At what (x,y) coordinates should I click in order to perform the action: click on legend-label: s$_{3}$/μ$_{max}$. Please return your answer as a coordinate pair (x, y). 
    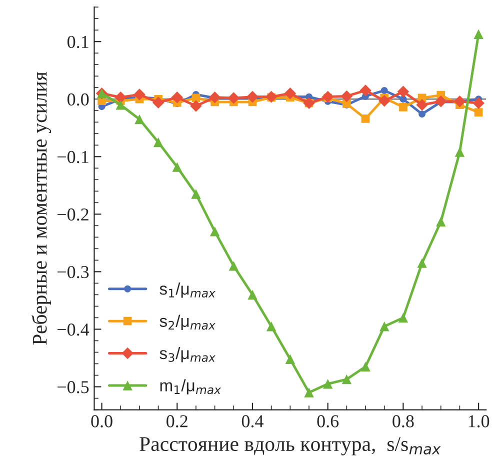
    Looking at the image, I should click on (188, 354).